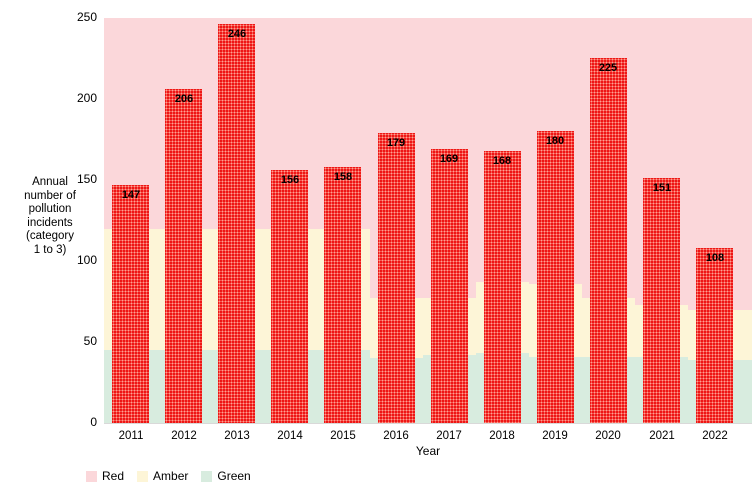 Image resolution: width=752 pixels, height=500 pixels. What do you see at coordinates (715, 258) in the screenshot?
I see `bar-value-label: 108` at bounding box center [715, 258].